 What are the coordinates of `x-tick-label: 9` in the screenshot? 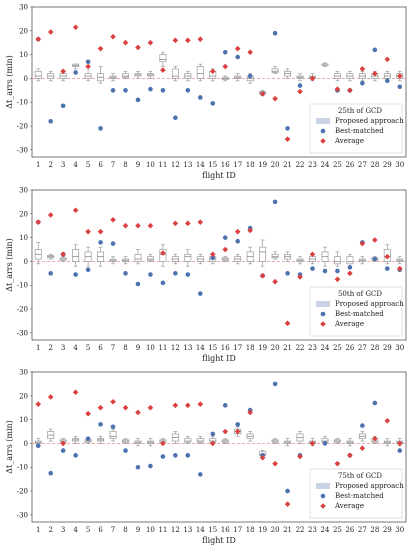 It's located at (138, 348).